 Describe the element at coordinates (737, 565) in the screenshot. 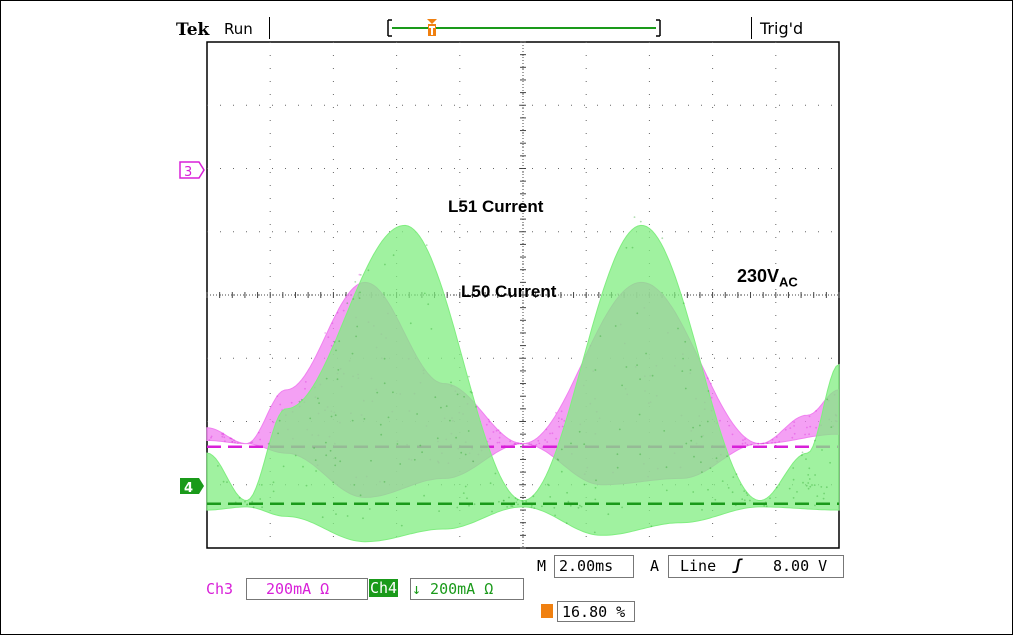

I see `trigger-slope-icon: ʃ` at that location.